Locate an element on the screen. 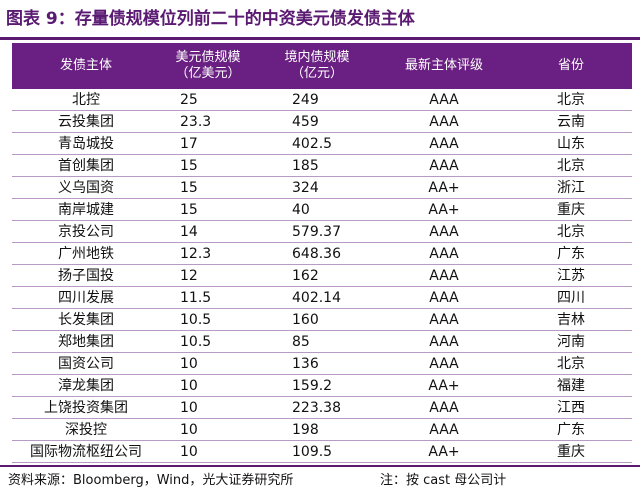 This screenshot has height=495, width=640. table-row: 国资公司 10 136 AAA 北京 is located at coordinates (322, 363).